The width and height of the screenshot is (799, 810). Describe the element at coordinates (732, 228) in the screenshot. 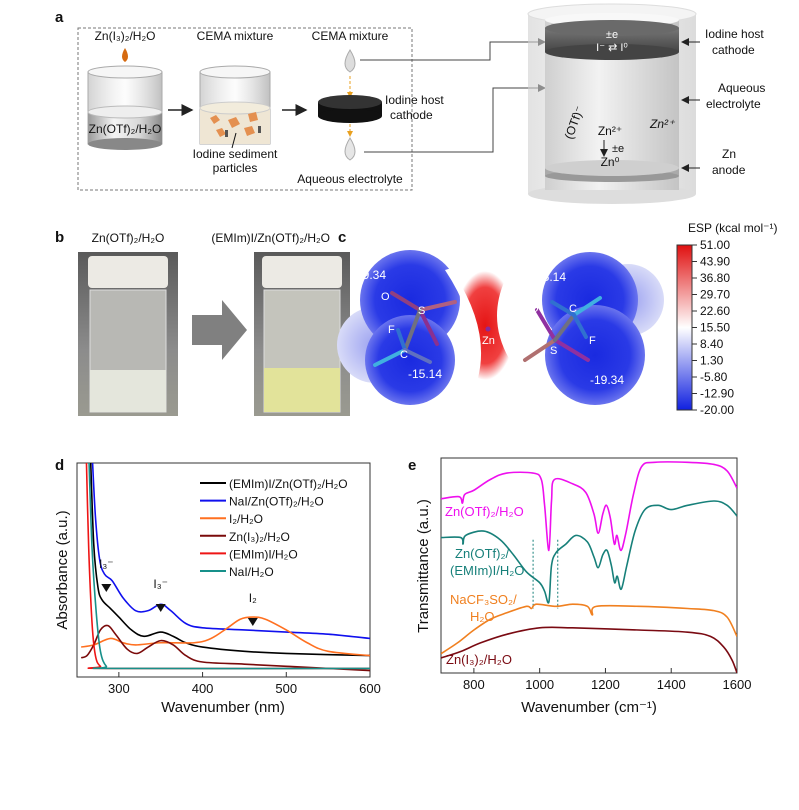

I see `colorbar-title: ESP (kcal mol⁻¹)` at that location.